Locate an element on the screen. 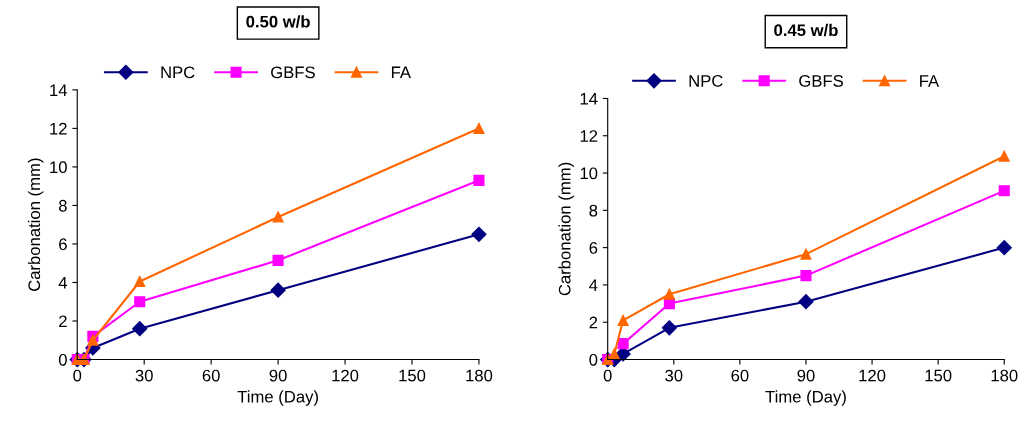 The image size is (1030, 428). chart-title: 0.50 w/b is located at coordinates (278, 21).